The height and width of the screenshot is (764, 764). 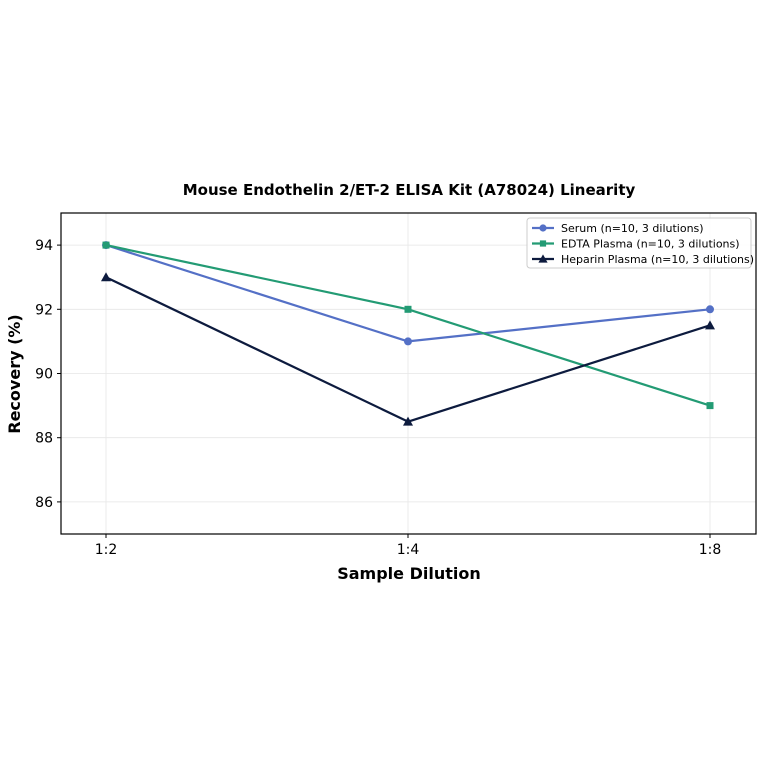 What do you see at coordinates (44, 503) in the screenshot?
I see `y-tick-label: 86` at bounding box center [44, 503].